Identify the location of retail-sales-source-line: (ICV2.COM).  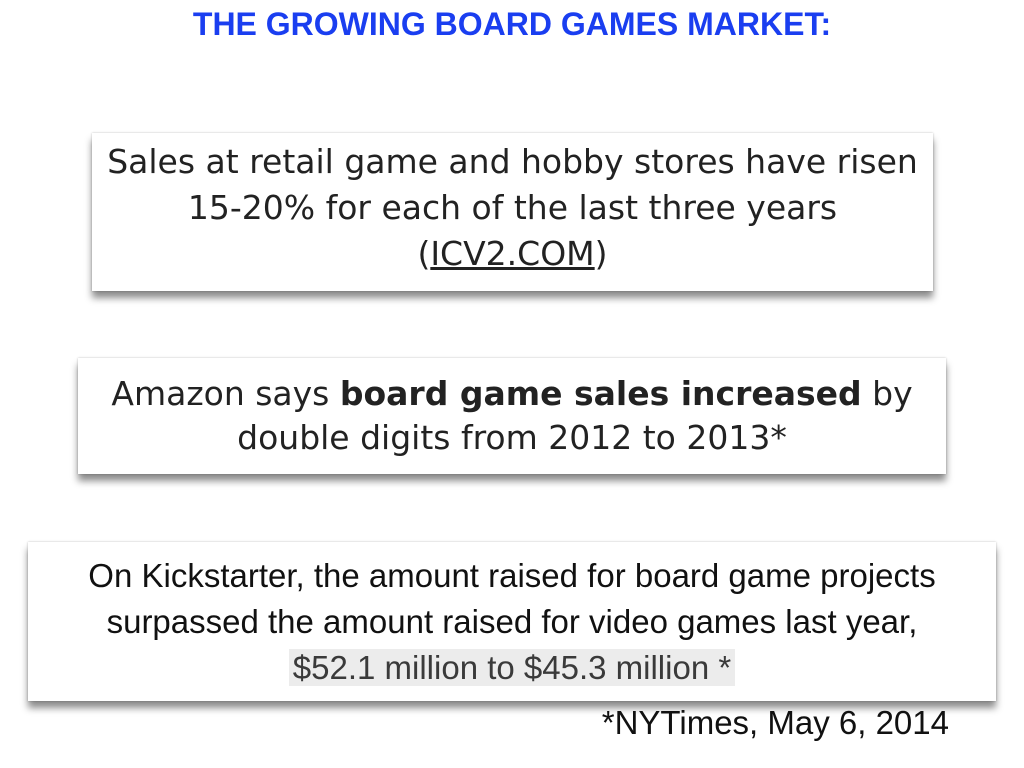
(512, 254).